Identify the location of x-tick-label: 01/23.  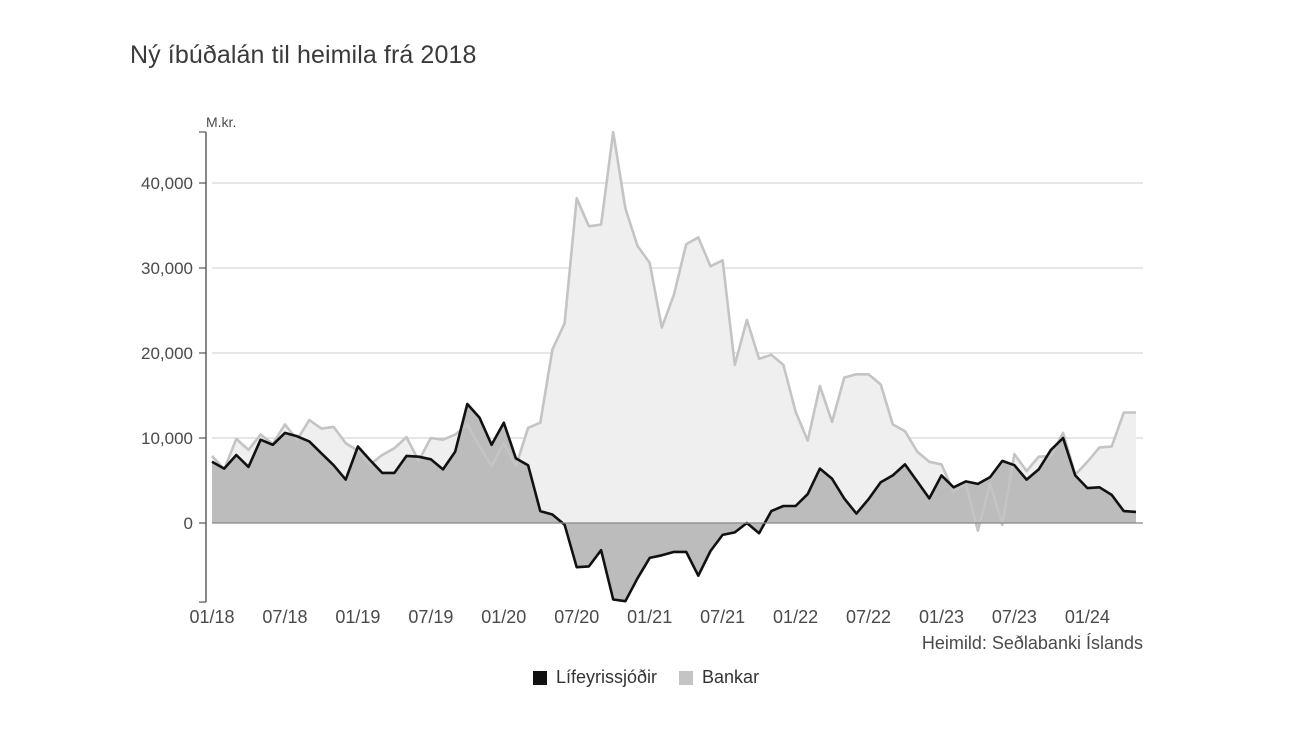
(941, 617).